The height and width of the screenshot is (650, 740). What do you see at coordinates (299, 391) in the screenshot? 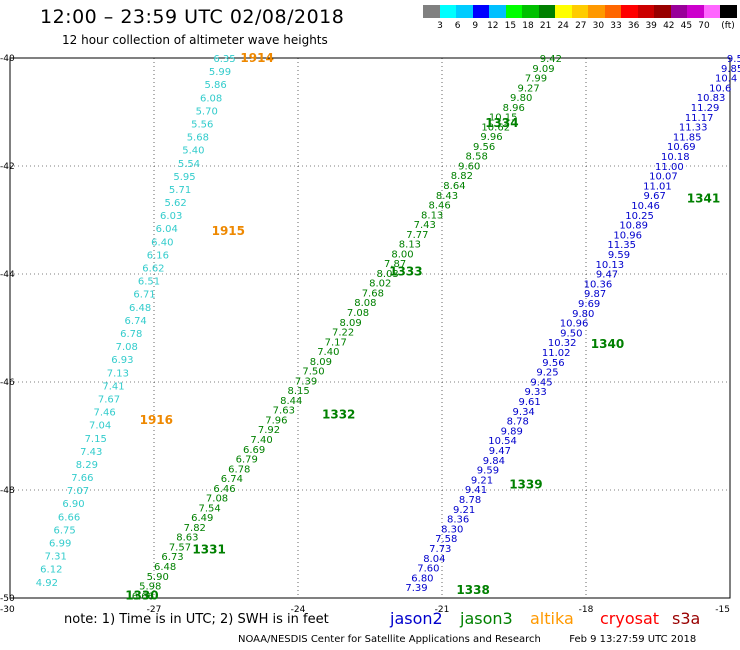
I see `wave-height-value: 8.15` at bounding box center [299, 391].